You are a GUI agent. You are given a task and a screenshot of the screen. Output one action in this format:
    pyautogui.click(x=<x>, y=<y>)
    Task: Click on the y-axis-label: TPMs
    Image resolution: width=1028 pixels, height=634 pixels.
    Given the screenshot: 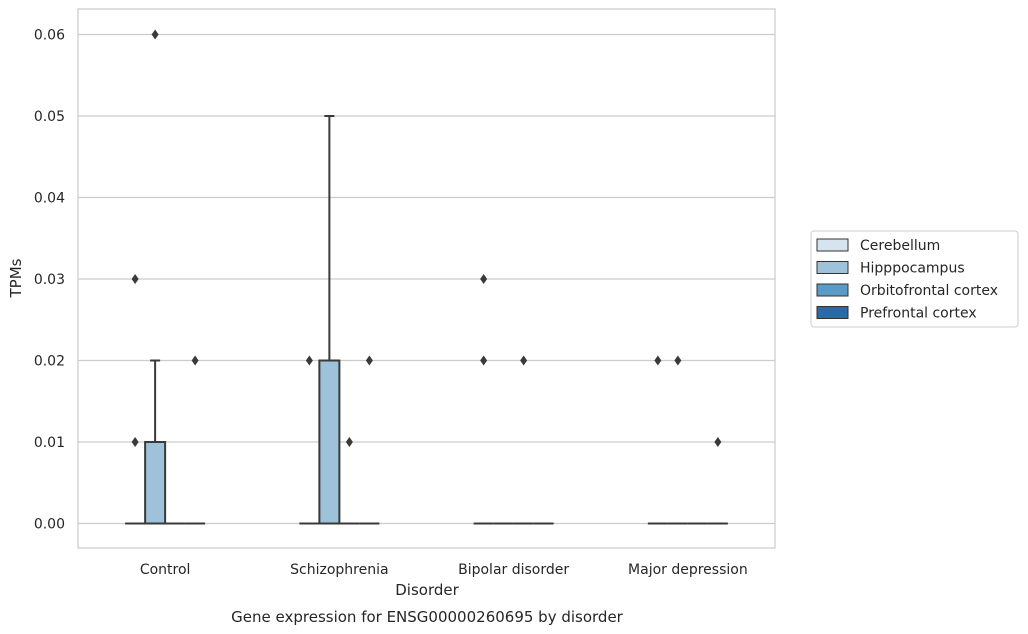 What is the action you would take?
    pyautogui.click(x=16, y=278)
    